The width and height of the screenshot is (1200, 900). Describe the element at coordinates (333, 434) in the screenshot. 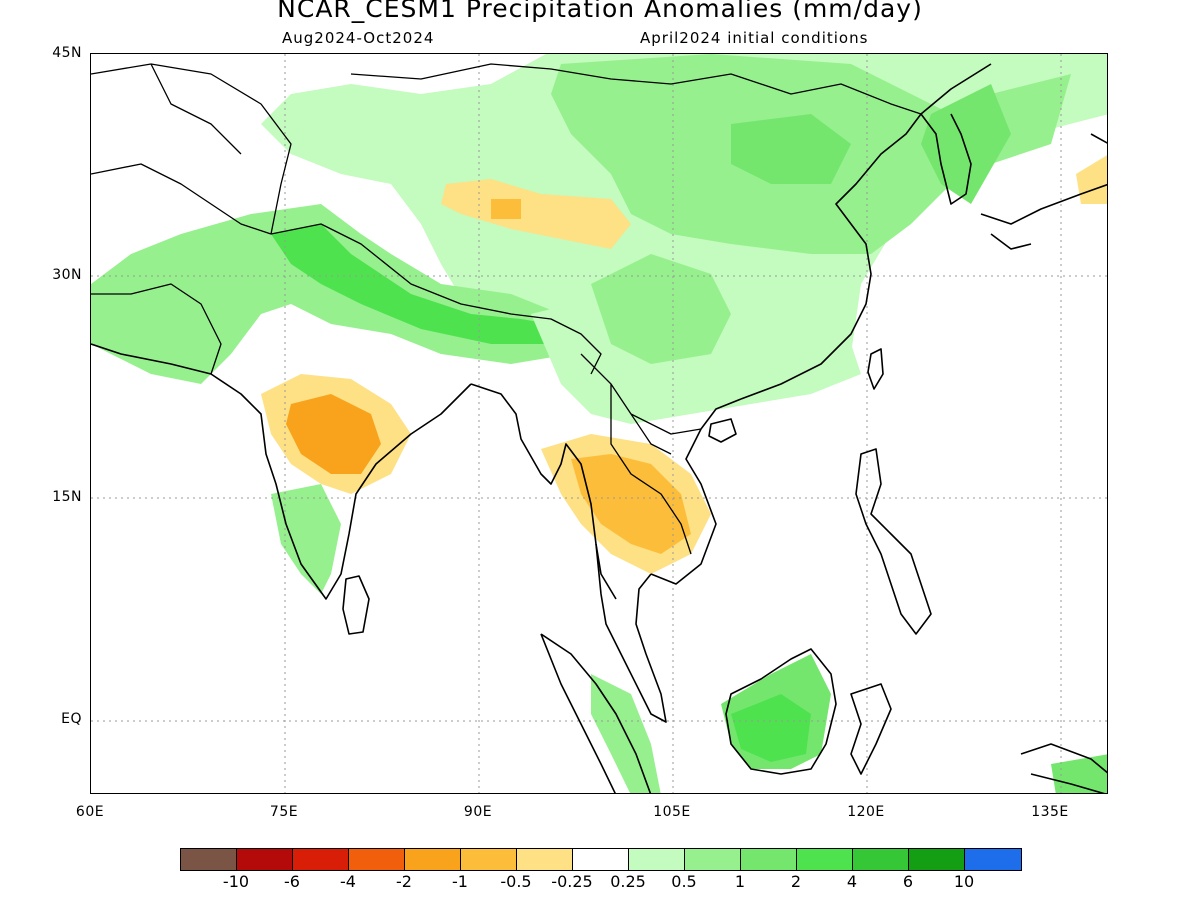

I see `anomaly-region-central-india-core` at that location.